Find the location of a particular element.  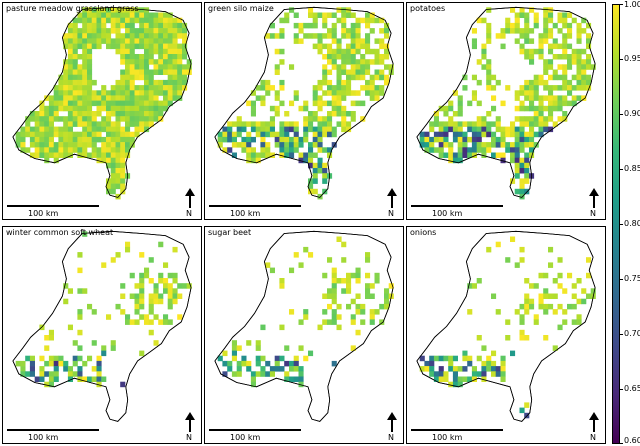

scale-bar is located at coordinates (457, 206).